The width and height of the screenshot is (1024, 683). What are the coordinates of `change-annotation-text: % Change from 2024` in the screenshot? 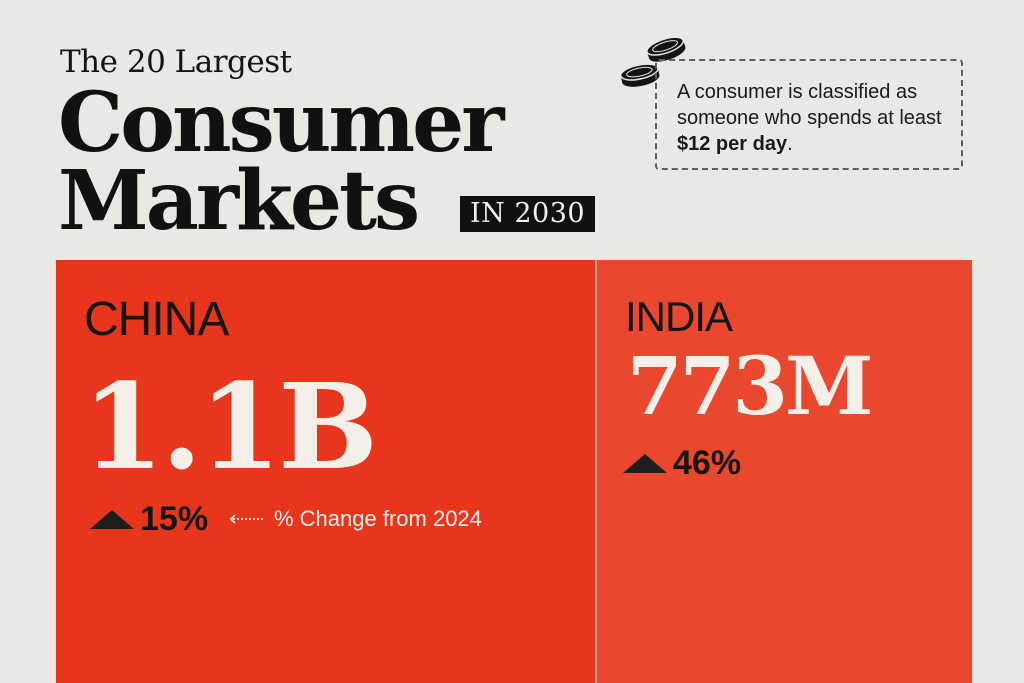 It's located at (378, 518).